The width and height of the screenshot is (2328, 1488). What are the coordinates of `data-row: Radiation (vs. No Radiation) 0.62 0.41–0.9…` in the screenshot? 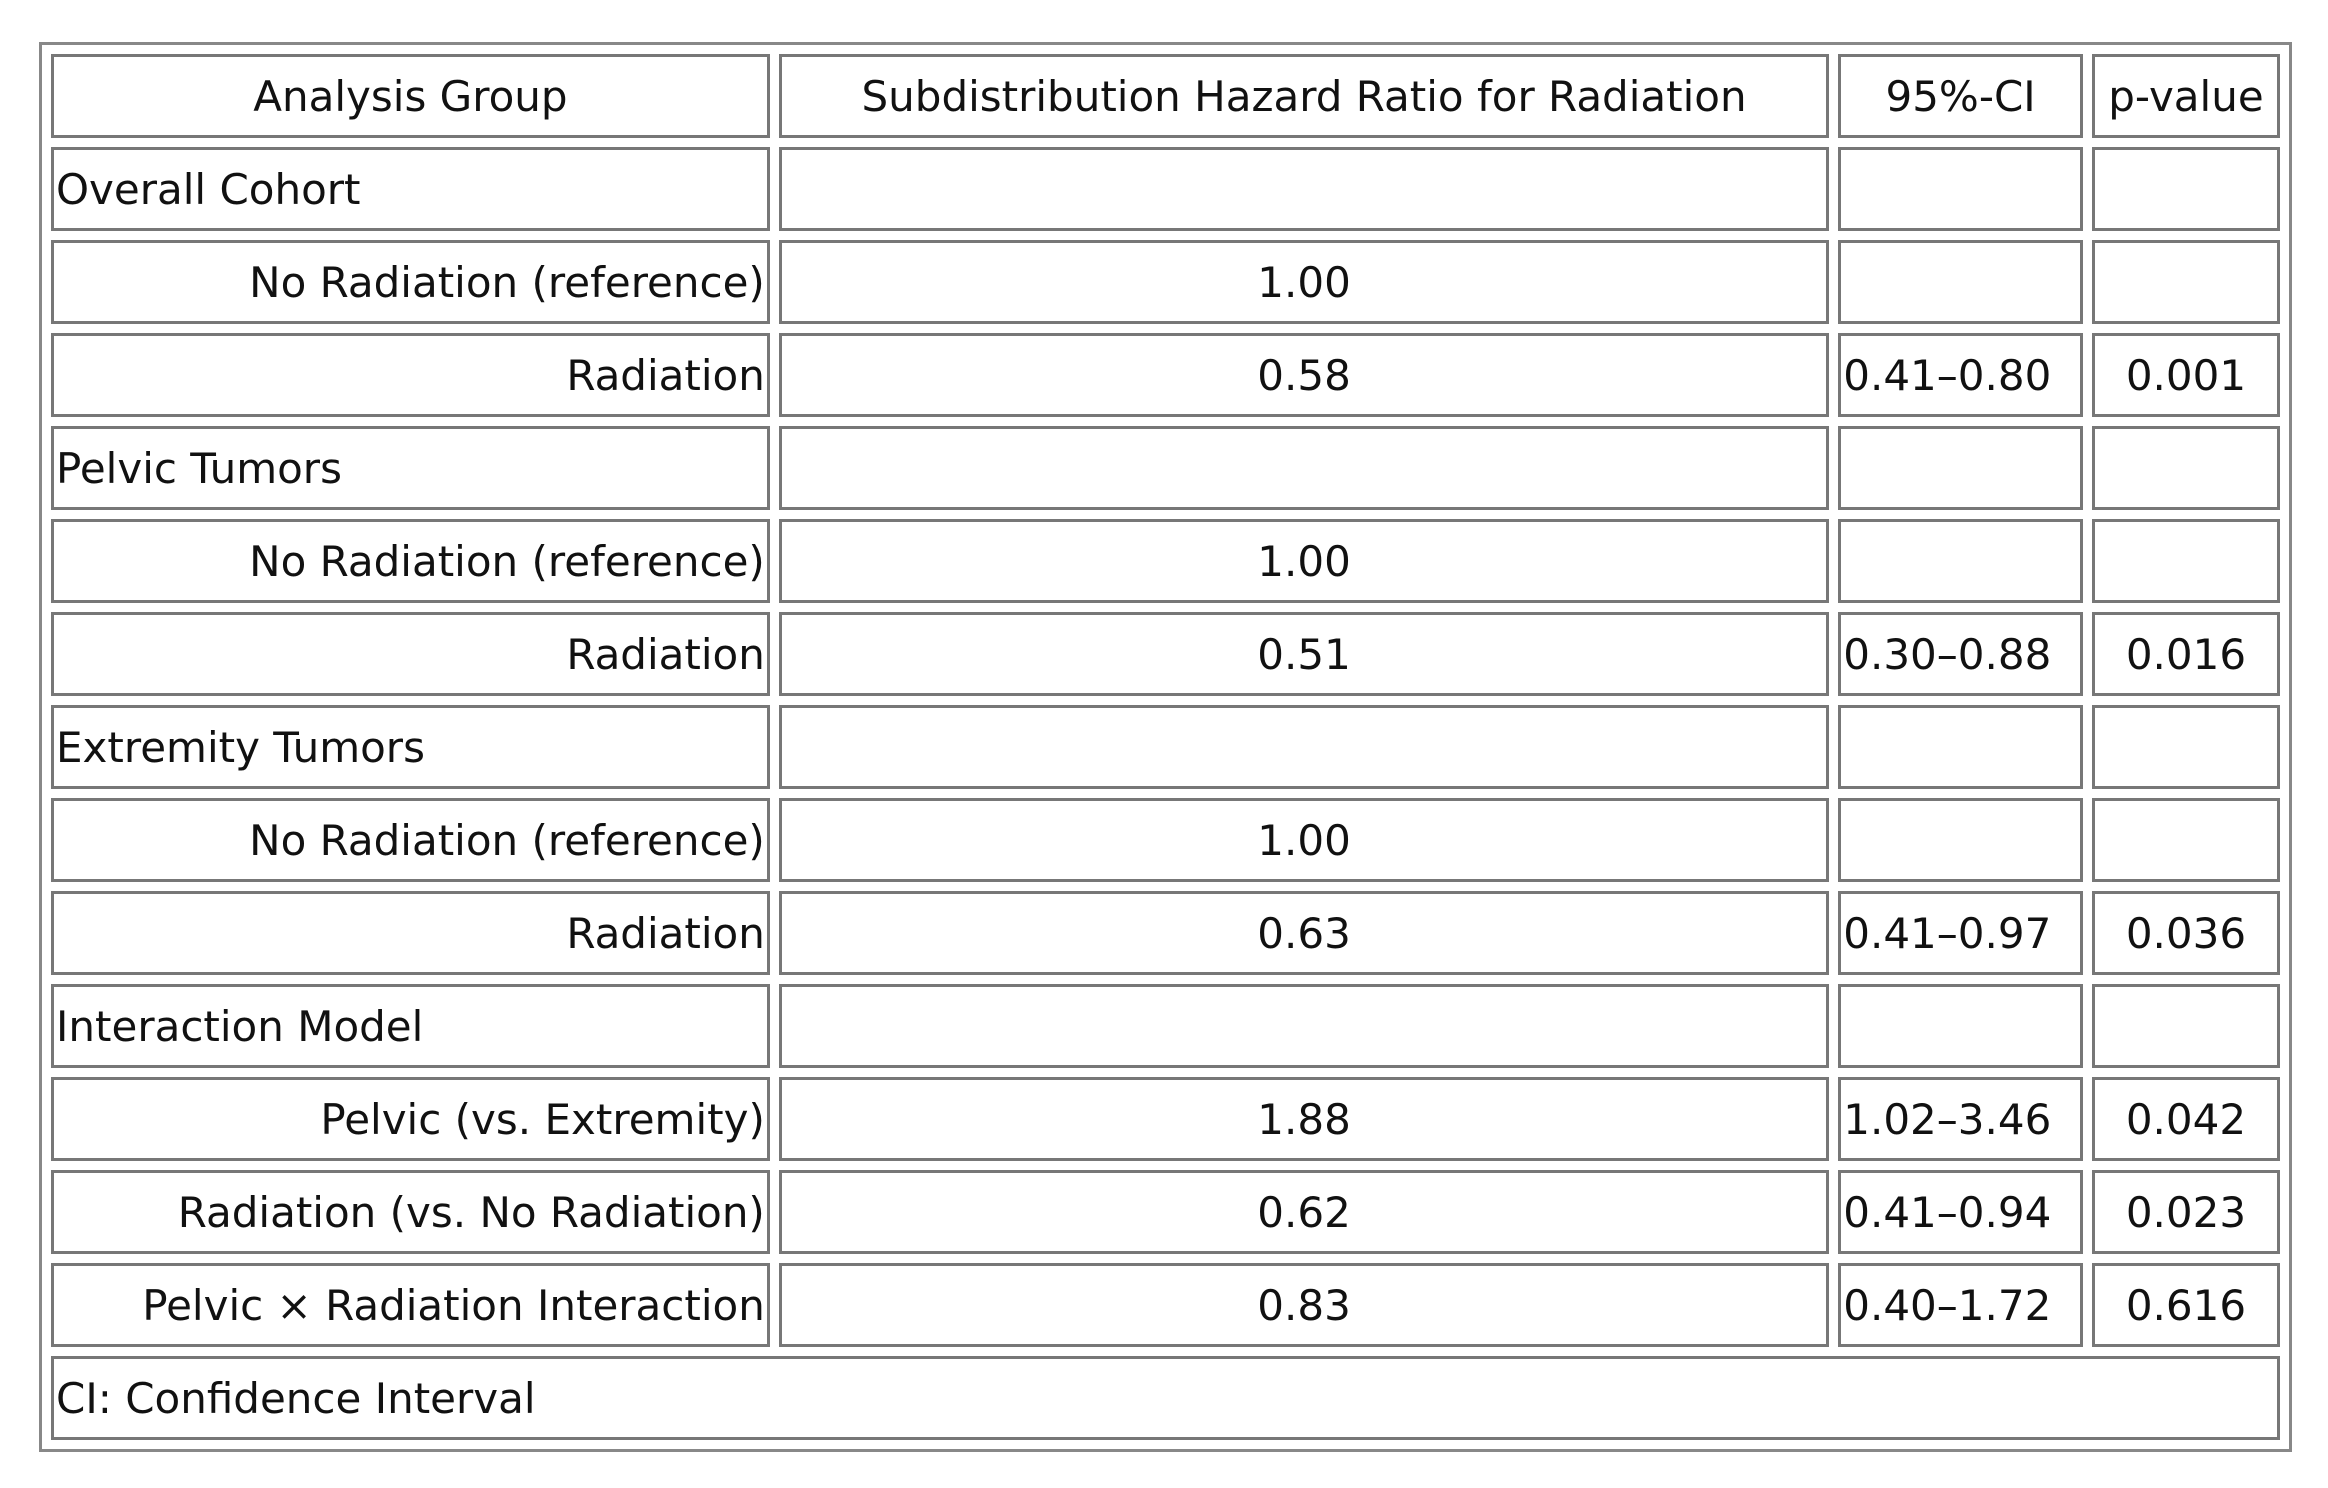 It's located at (1165, 1212).